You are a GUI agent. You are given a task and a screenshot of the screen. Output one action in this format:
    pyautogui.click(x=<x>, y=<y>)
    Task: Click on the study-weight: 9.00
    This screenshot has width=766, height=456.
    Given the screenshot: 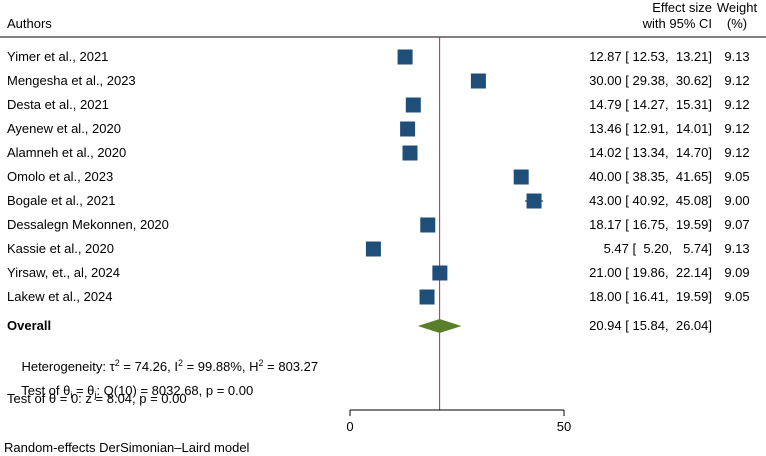 What is the action you would take?
    pyautogui.click(x=737, y=200)
    